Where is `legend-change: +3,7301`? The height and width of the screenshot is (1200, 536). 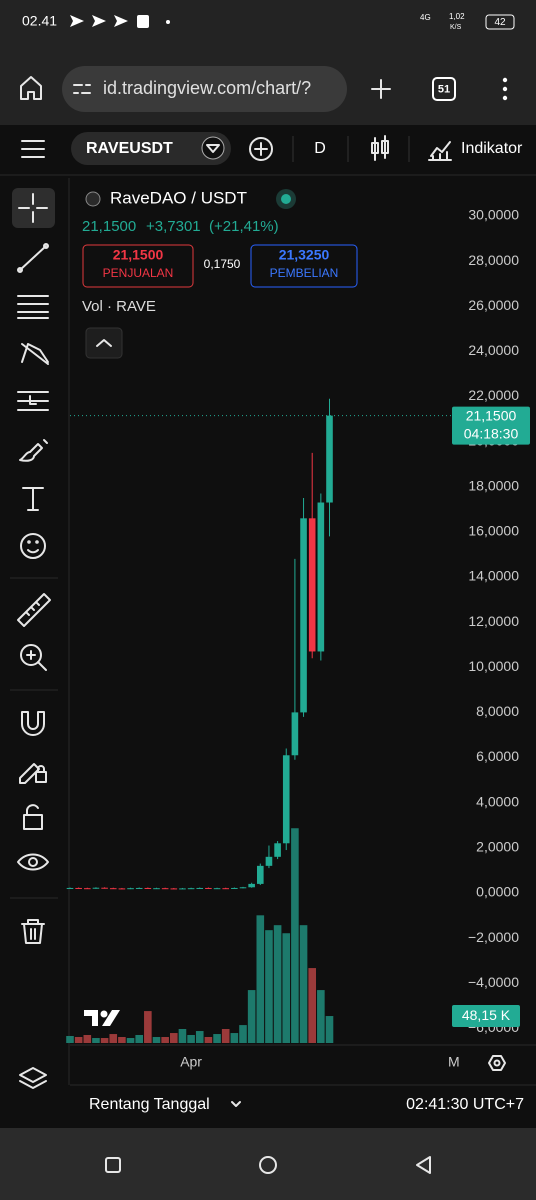 legend-change: +3,7301 is located at coordinates (173, 226).